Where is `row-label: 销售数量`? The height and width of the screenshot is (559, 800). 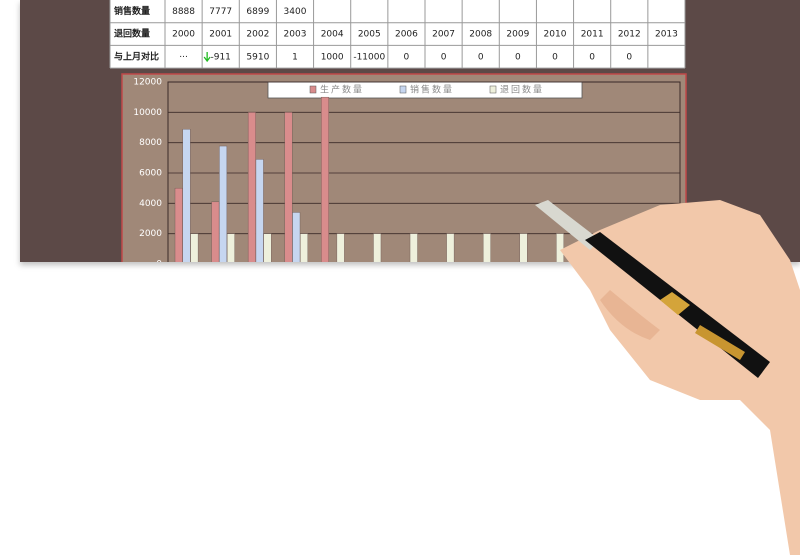
row-label: 销售数量 is located at coordinates (132, 11).